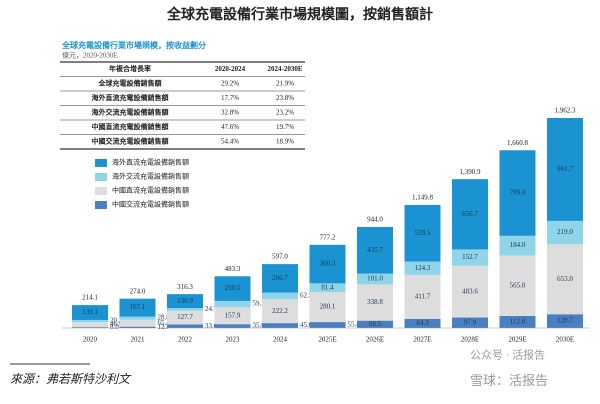 This screenshot has width=600, height=404. I want to click on table-cell: 54.4%, so click(230, 141).